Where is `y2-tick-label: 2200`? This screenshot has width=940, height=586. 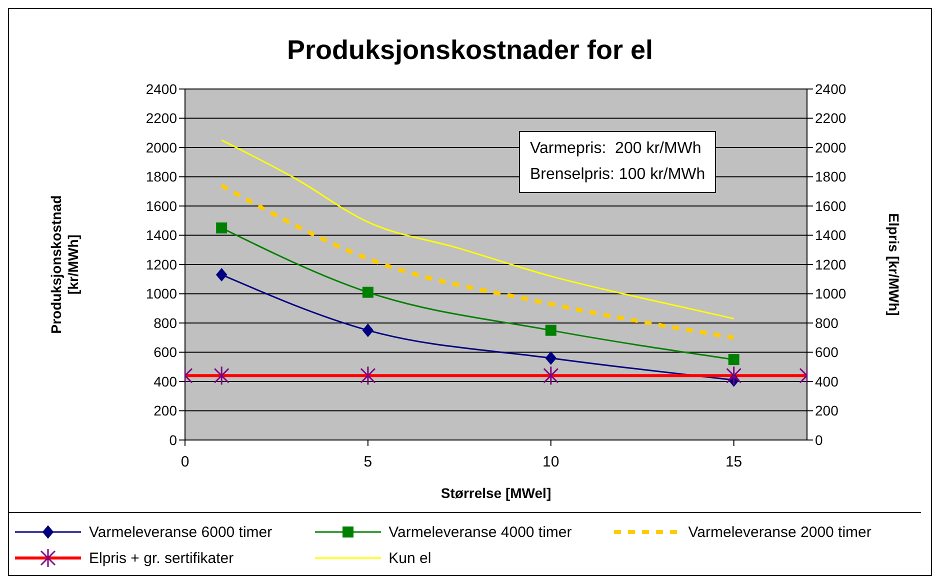 y2-tick-label: 2200 is located at coordinates (830, 118).